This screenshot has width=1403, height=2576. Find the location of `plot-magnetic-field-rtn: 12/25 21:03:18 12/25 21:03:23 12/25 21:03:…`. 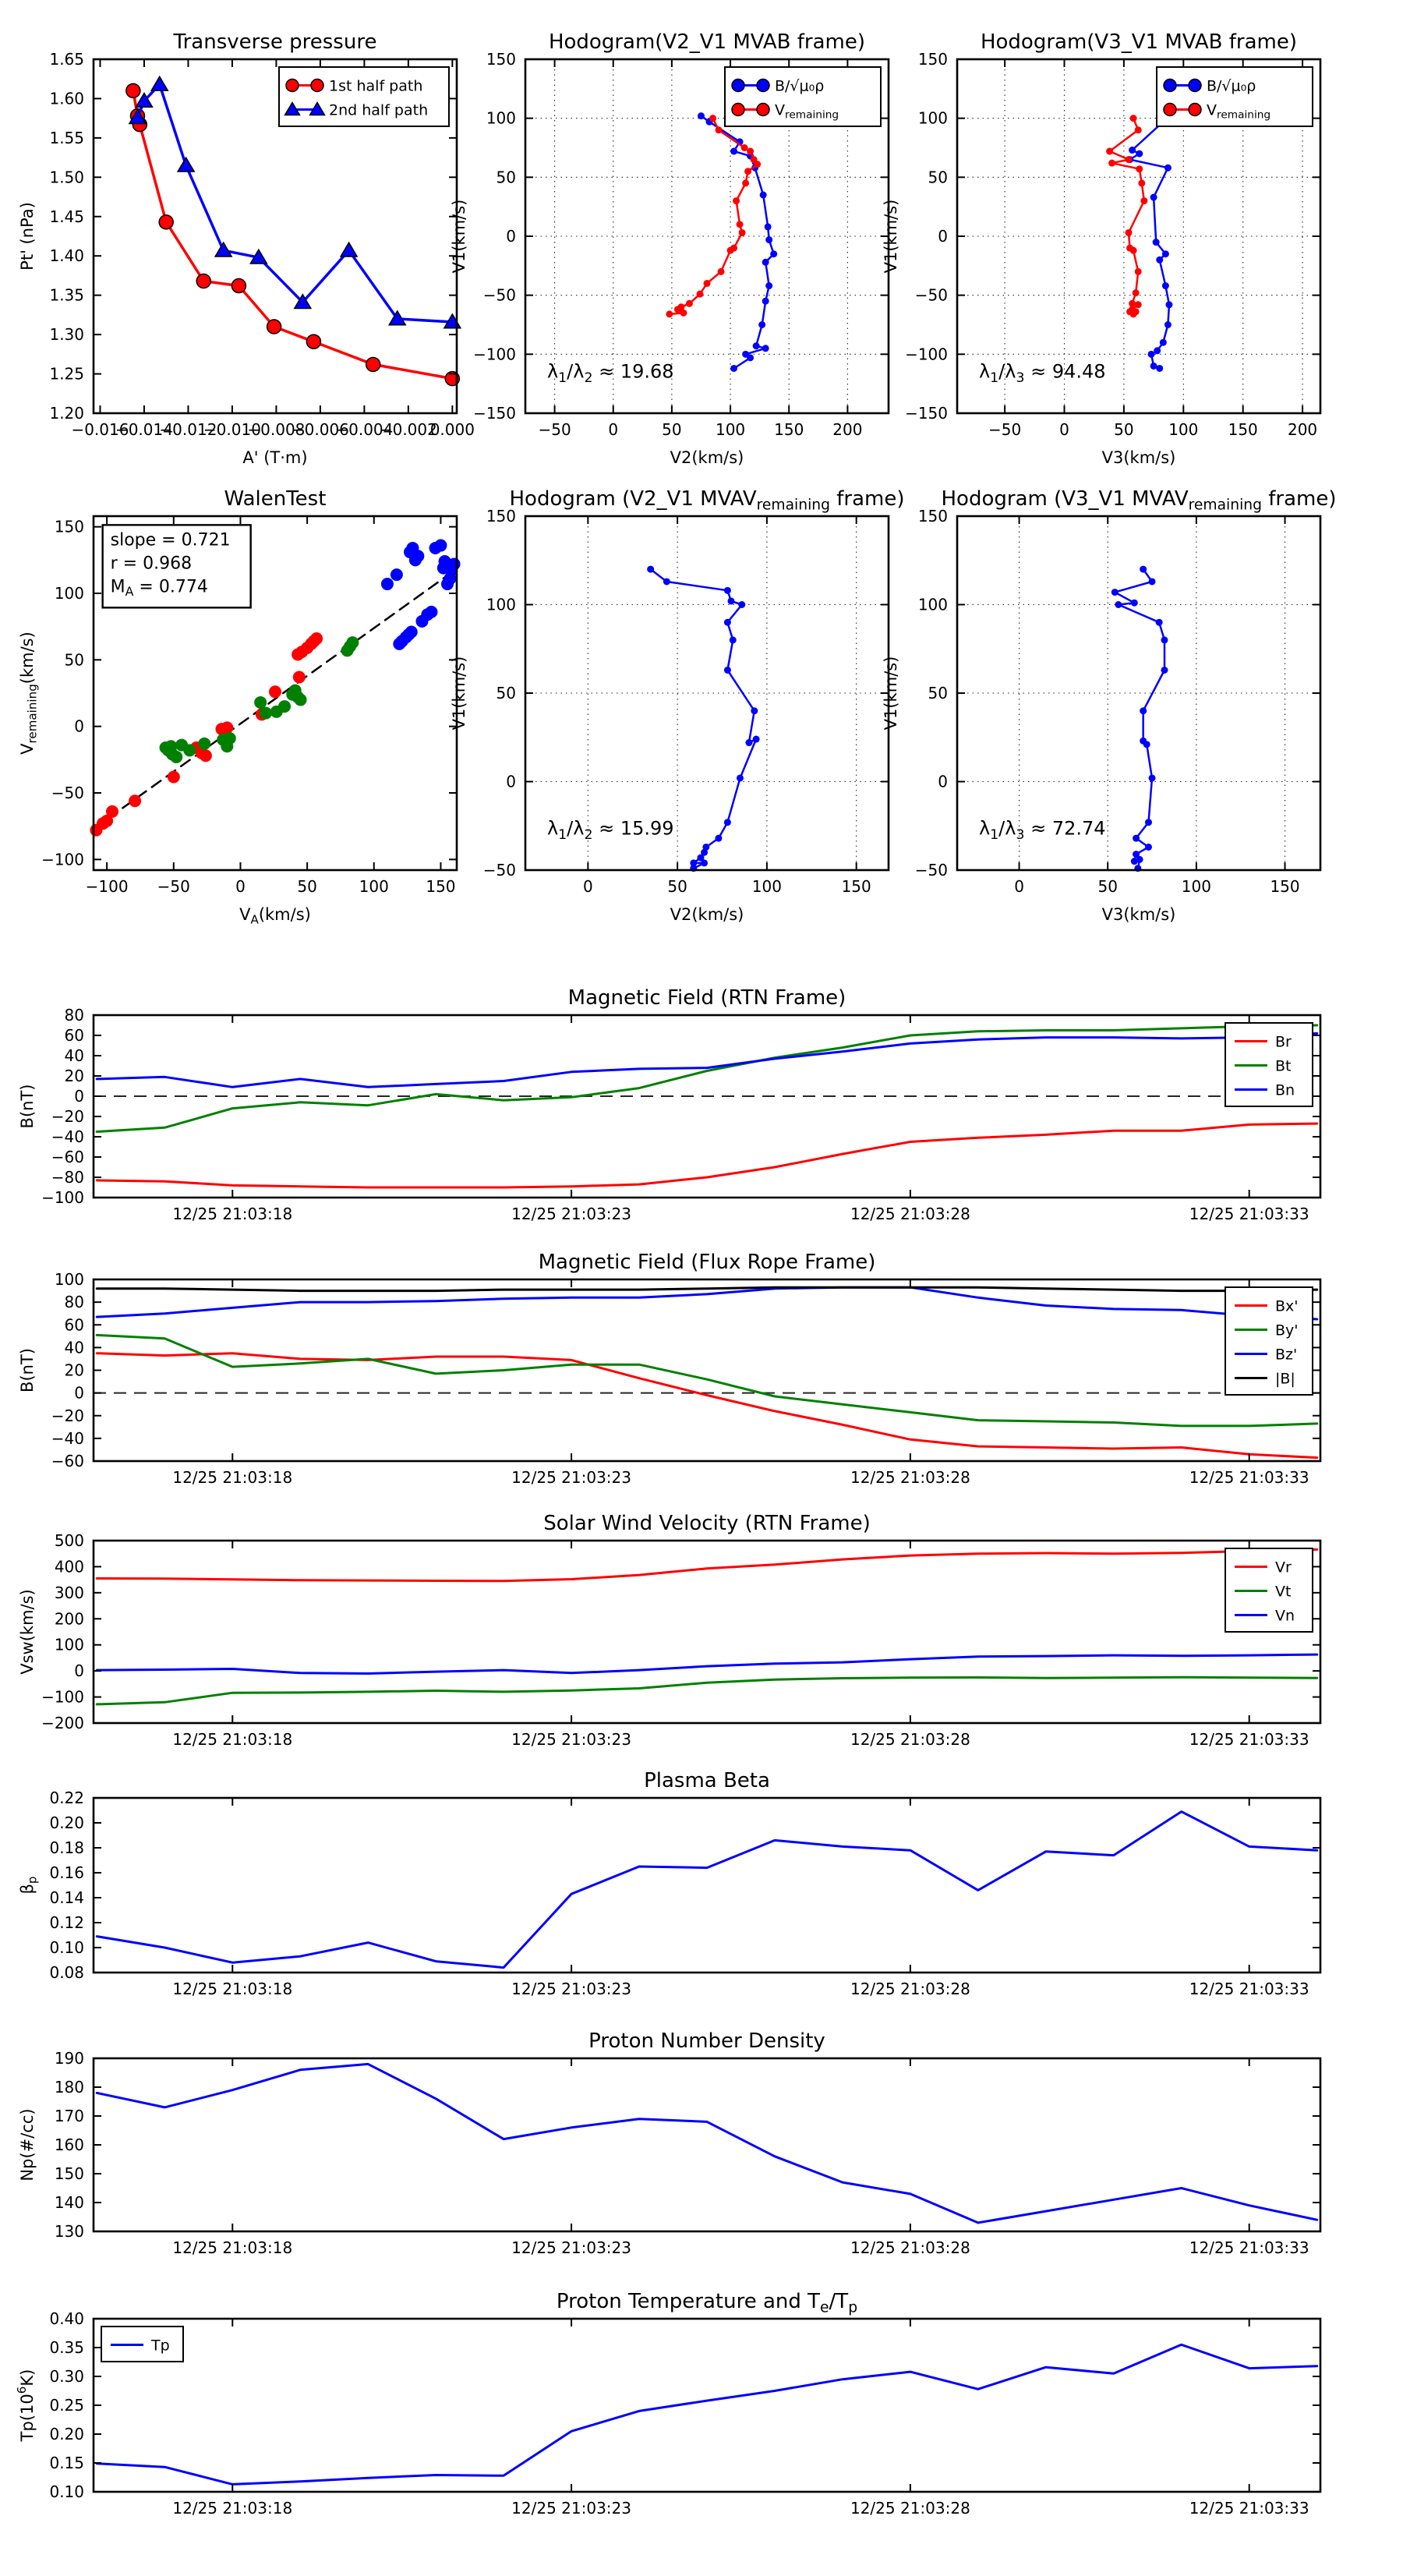

plot-magnetic-field-rtn: 12/25 21:03:18 12/25 21:03:23 12/25 21:03:… is located at coordinates (670, 1104).